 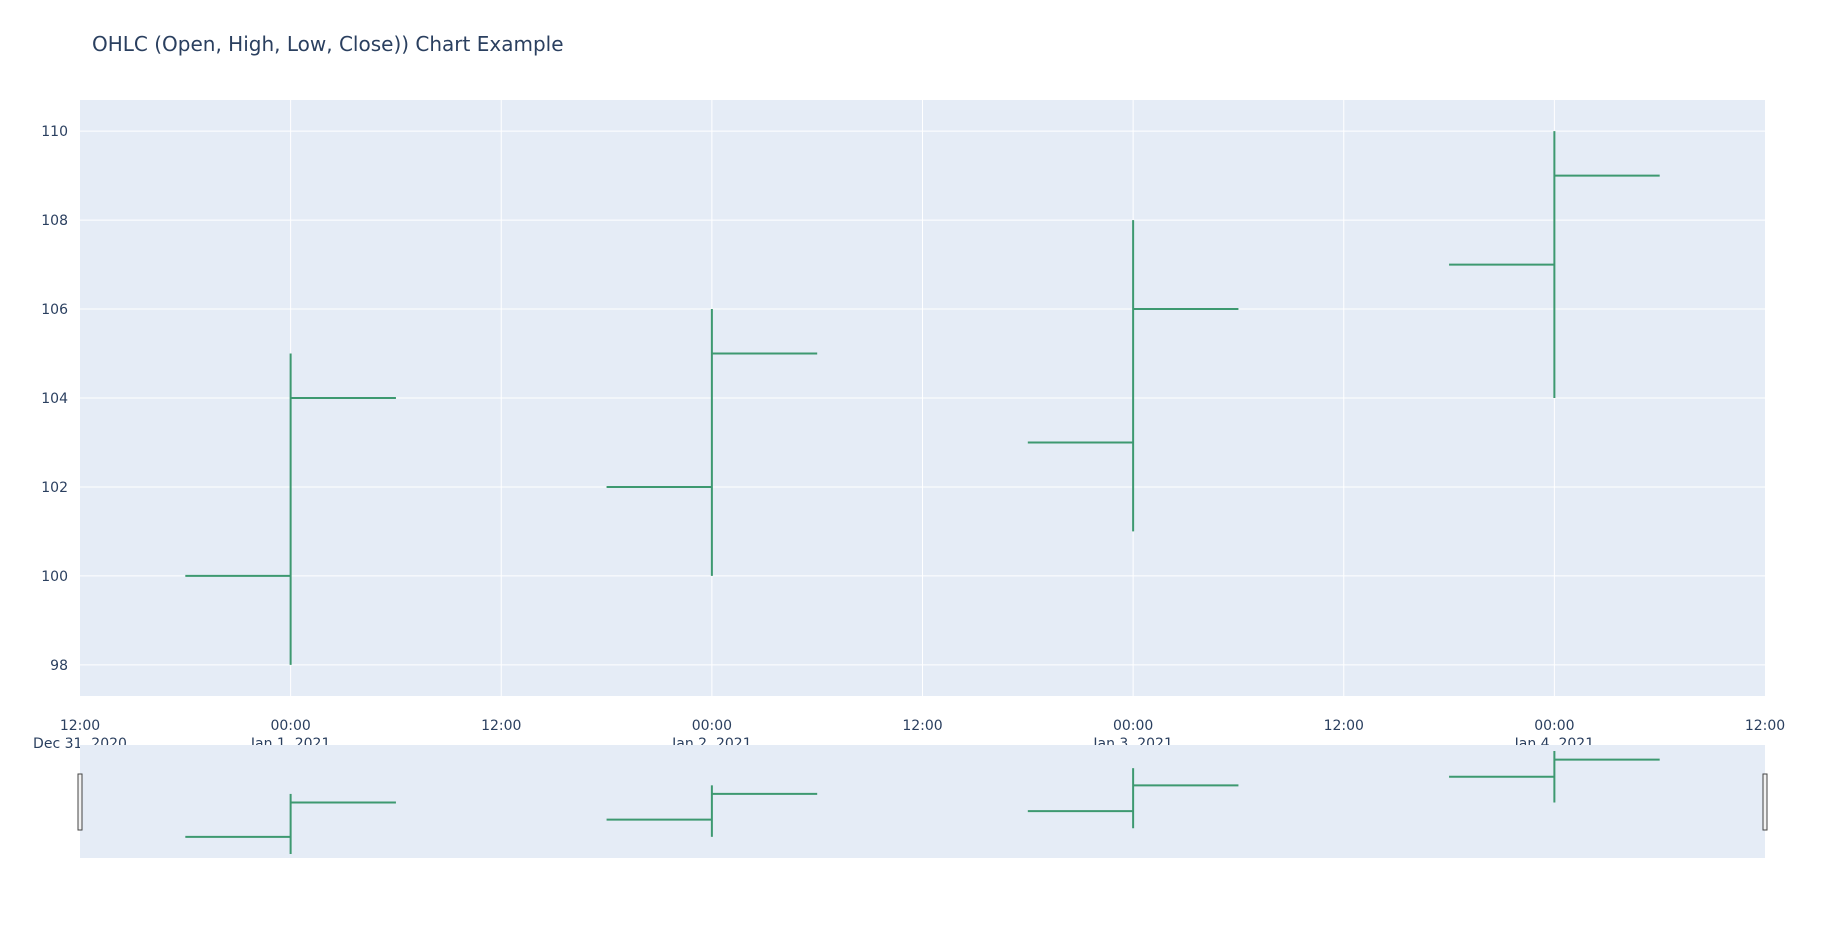 What do you see at coordinates (922, 802) in the screenshot?
I see `range-slider-series` at bounding box center [922, 802].